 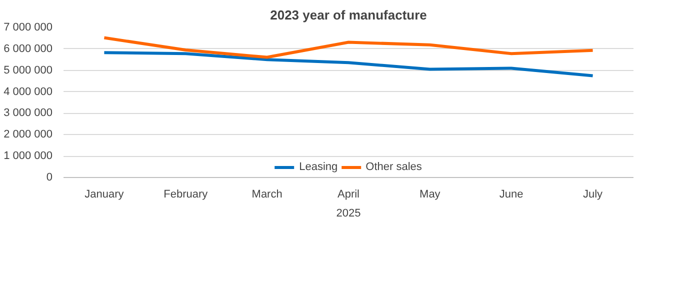 What do you see at coordinates (348, 214) in the screenshot?
I see `x-axis-title: 2025` at bounding box center [348, 214].